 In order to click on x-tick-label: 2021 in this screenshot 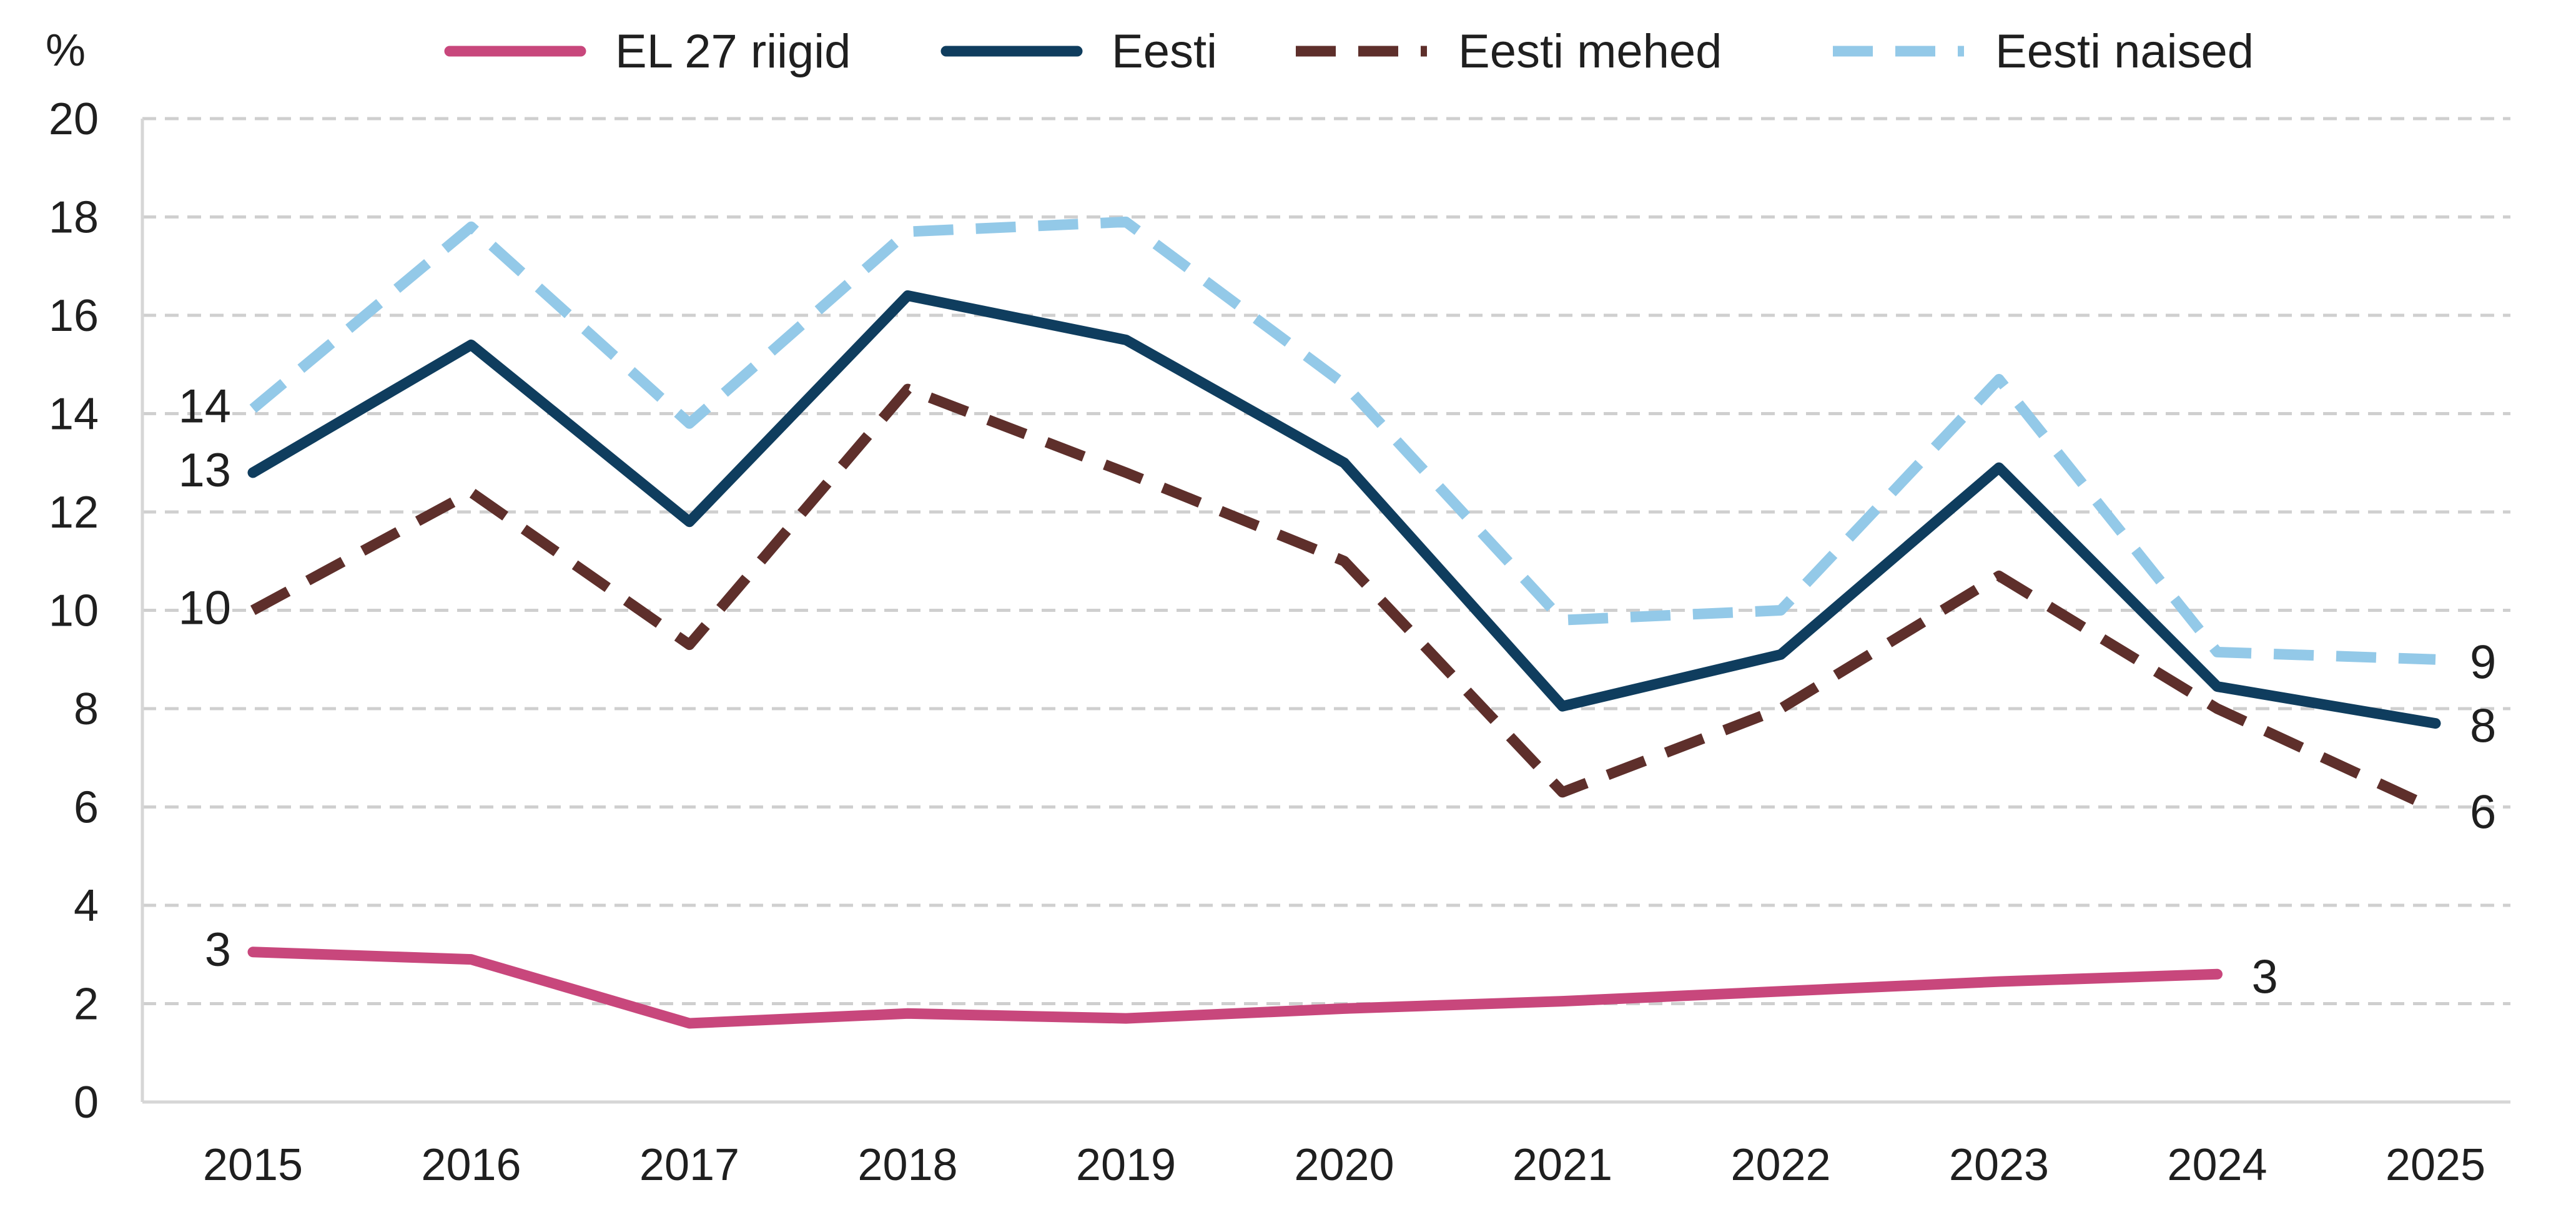, I will do `click(1563, 1165)`.